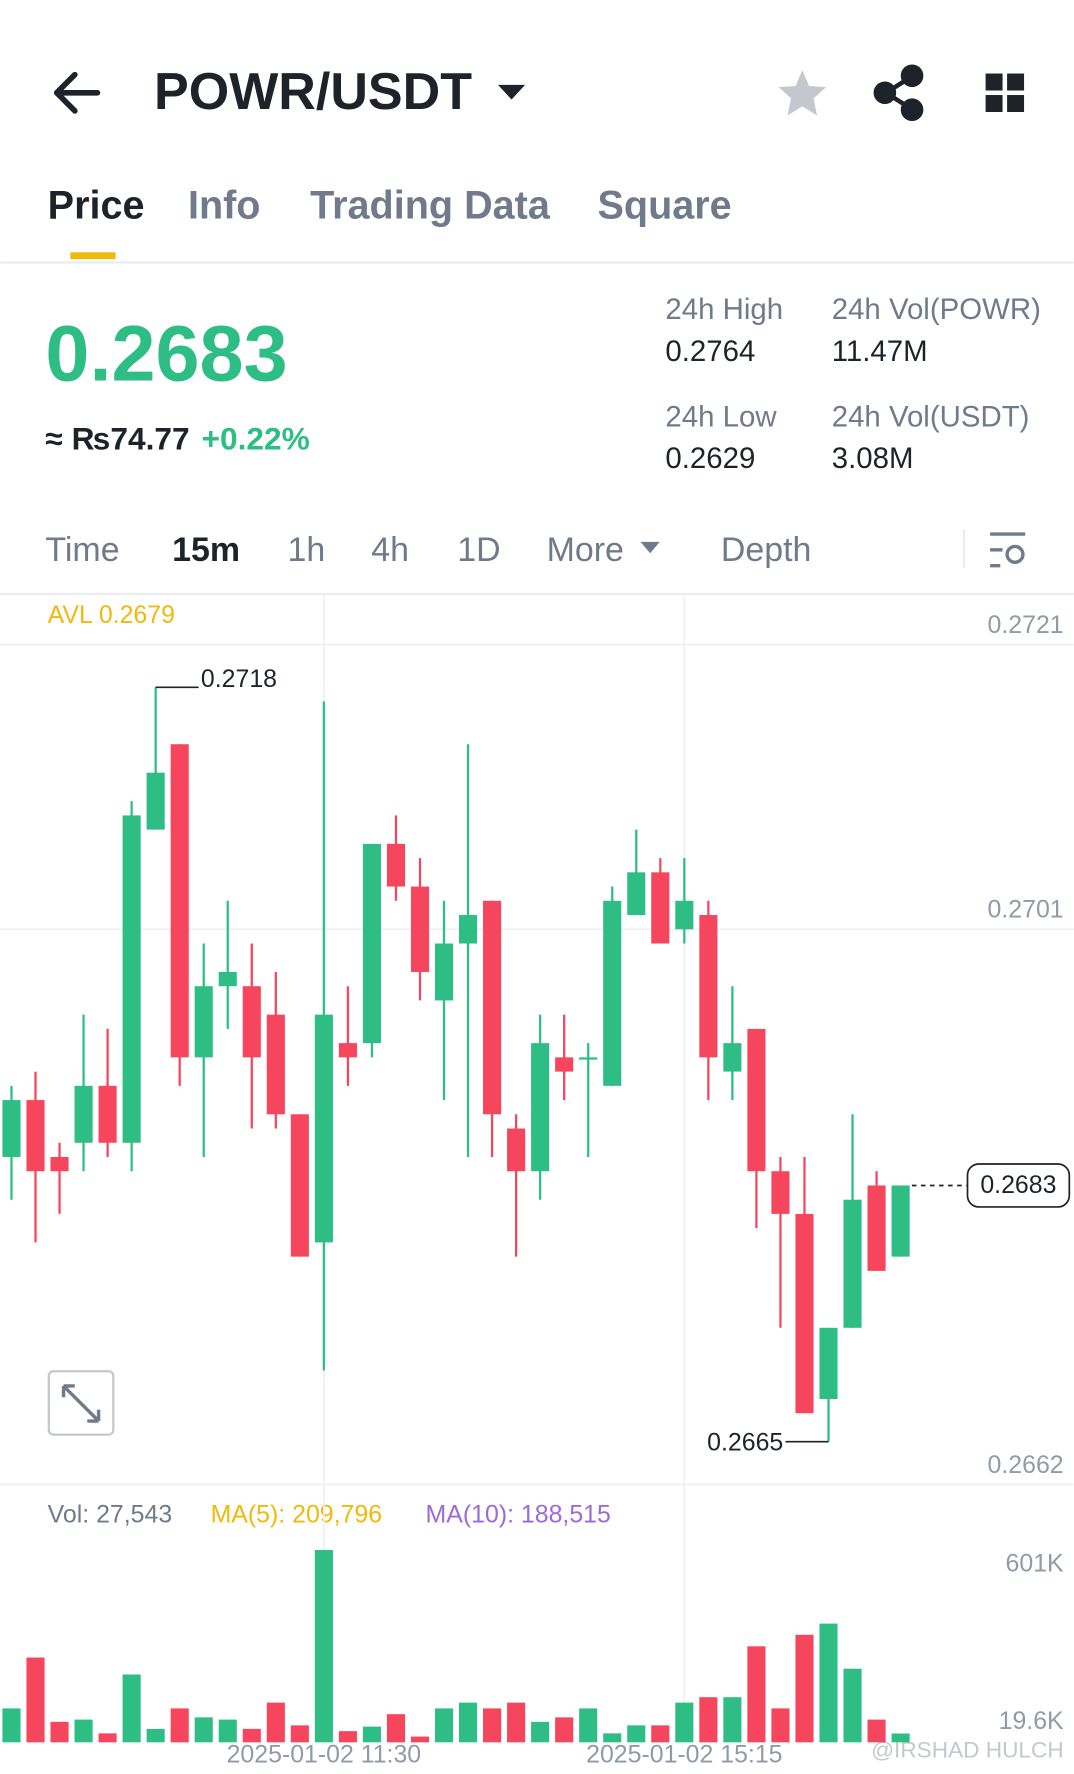 The image size is (1074, 1774). What do you see at coordinates (585, 550) in the screenshot?
I see `interval-more: More` at bounding box center [585, 550].